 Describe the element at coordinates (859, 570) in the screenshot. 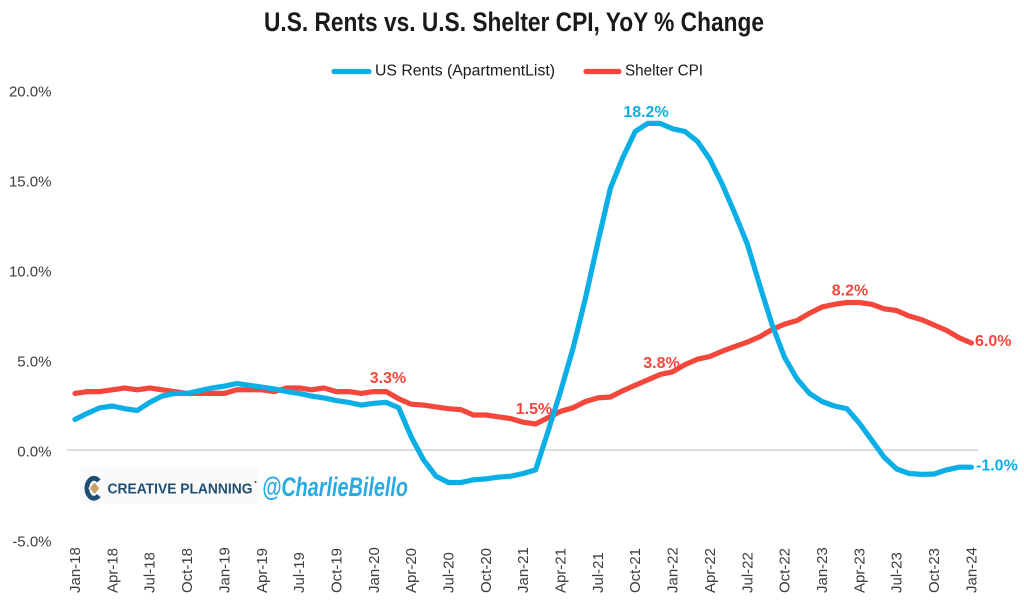

I see `svg-text: Apr-23` at that location.